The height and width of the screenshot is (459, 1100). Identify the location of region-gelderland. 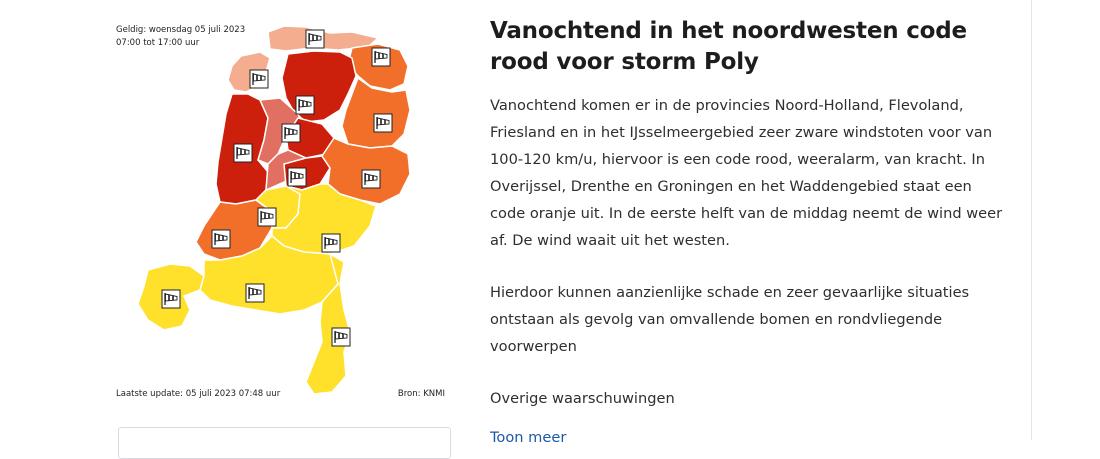
(324, 219).